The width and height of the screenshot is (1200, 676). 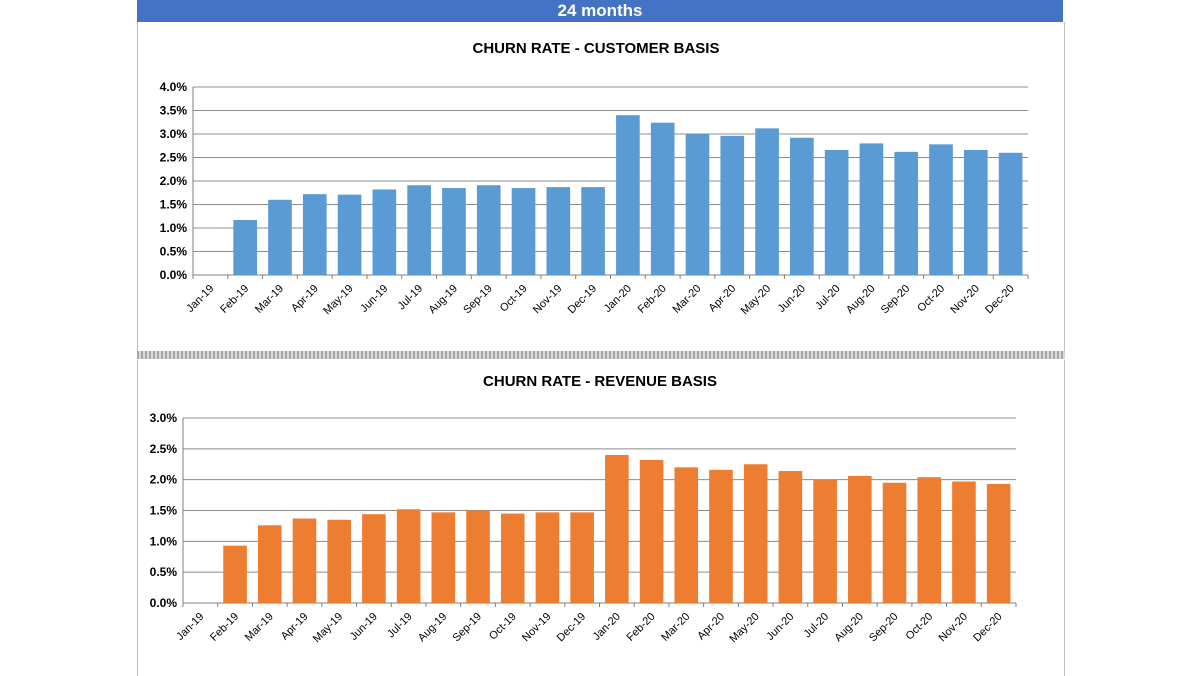 I want to click on revenue-y-tick-label: 0.5%, so click(x=164, y=572).